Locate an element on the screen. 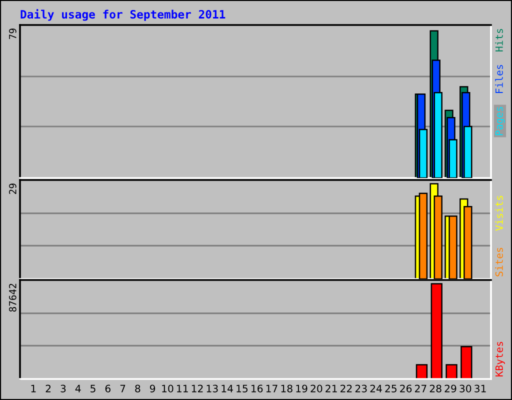 This screenshot has height=400, width=512. text: Files is located at coordinates (499, 78).